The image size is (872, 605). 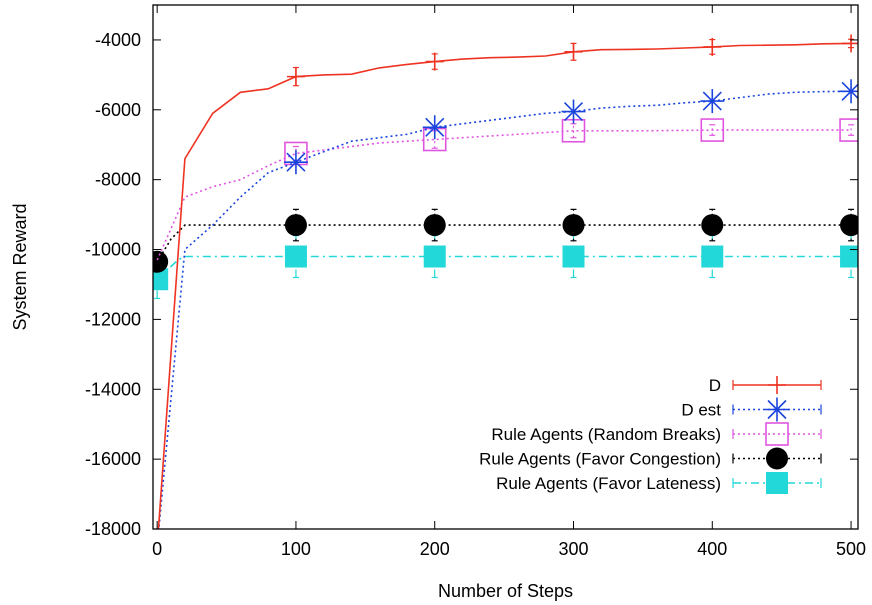 I want to click on y-tick-label: -18000, so click(x=113, y=529).